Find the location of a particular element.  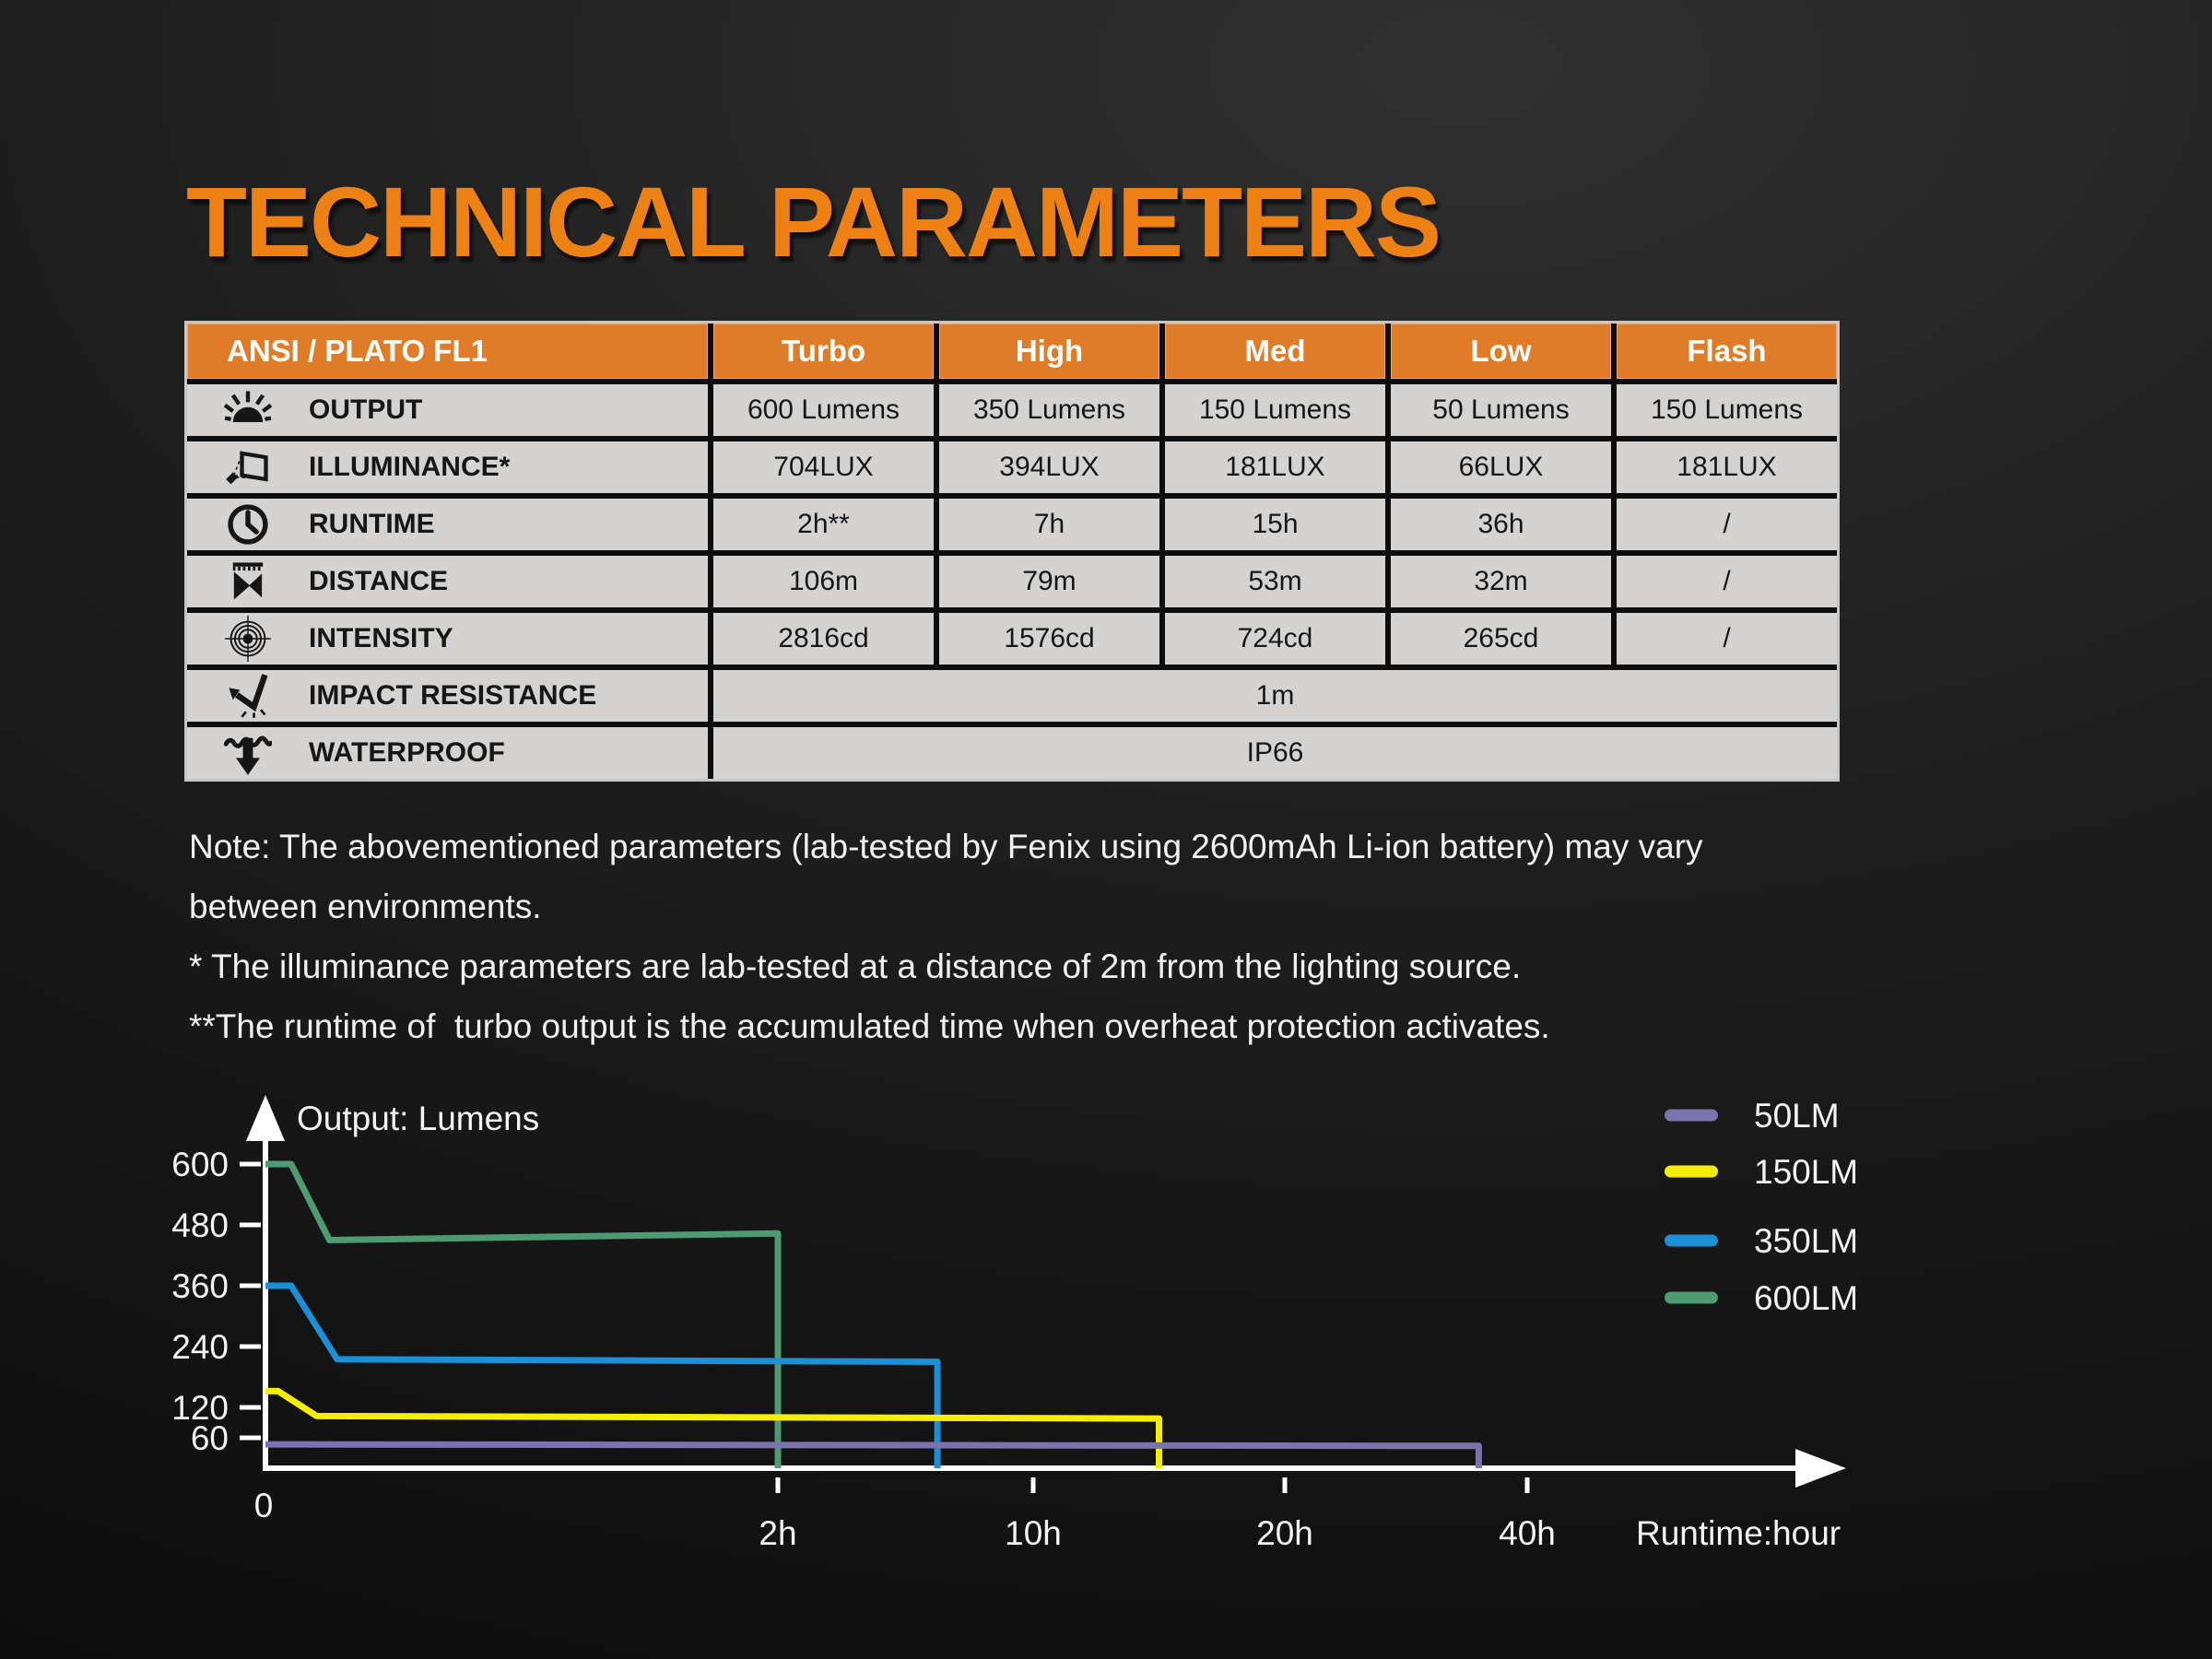

legend-label-150lm: 150LM is located at coordinates (1806, 1172).